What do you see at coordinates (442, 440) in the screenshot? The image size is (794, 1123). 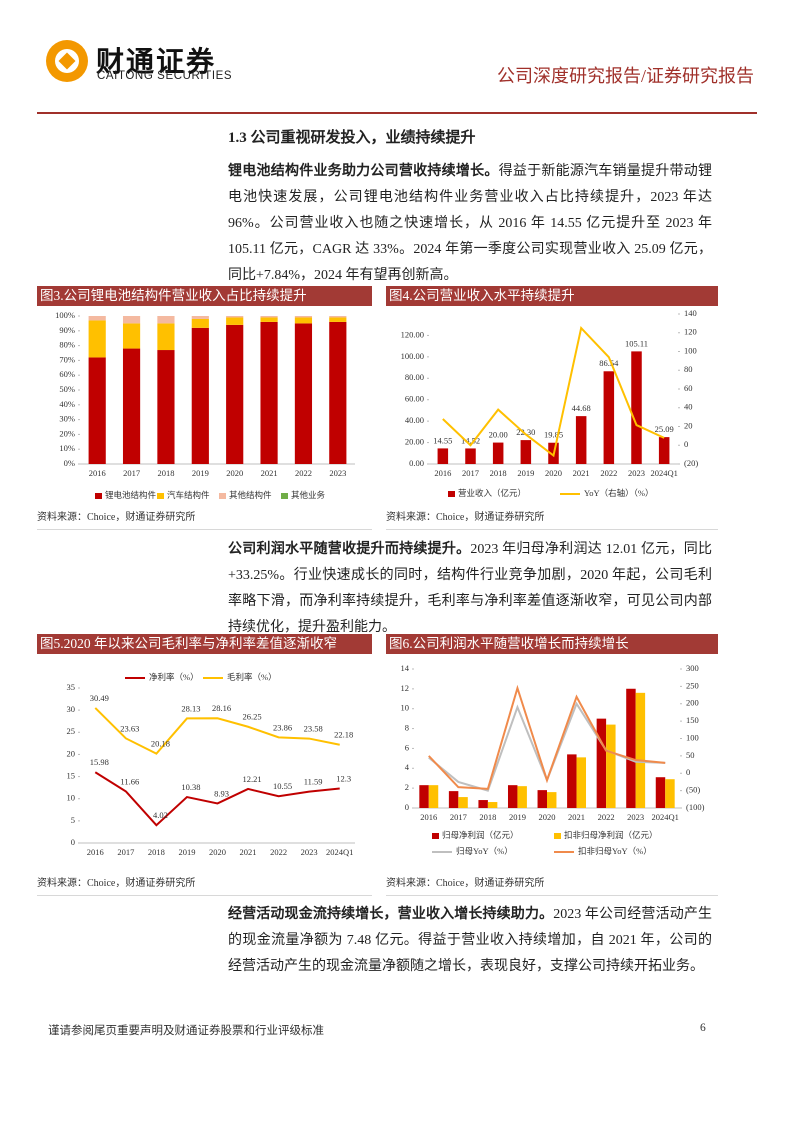 I see `data-label: 14.55` at bounding box center [442, 440].